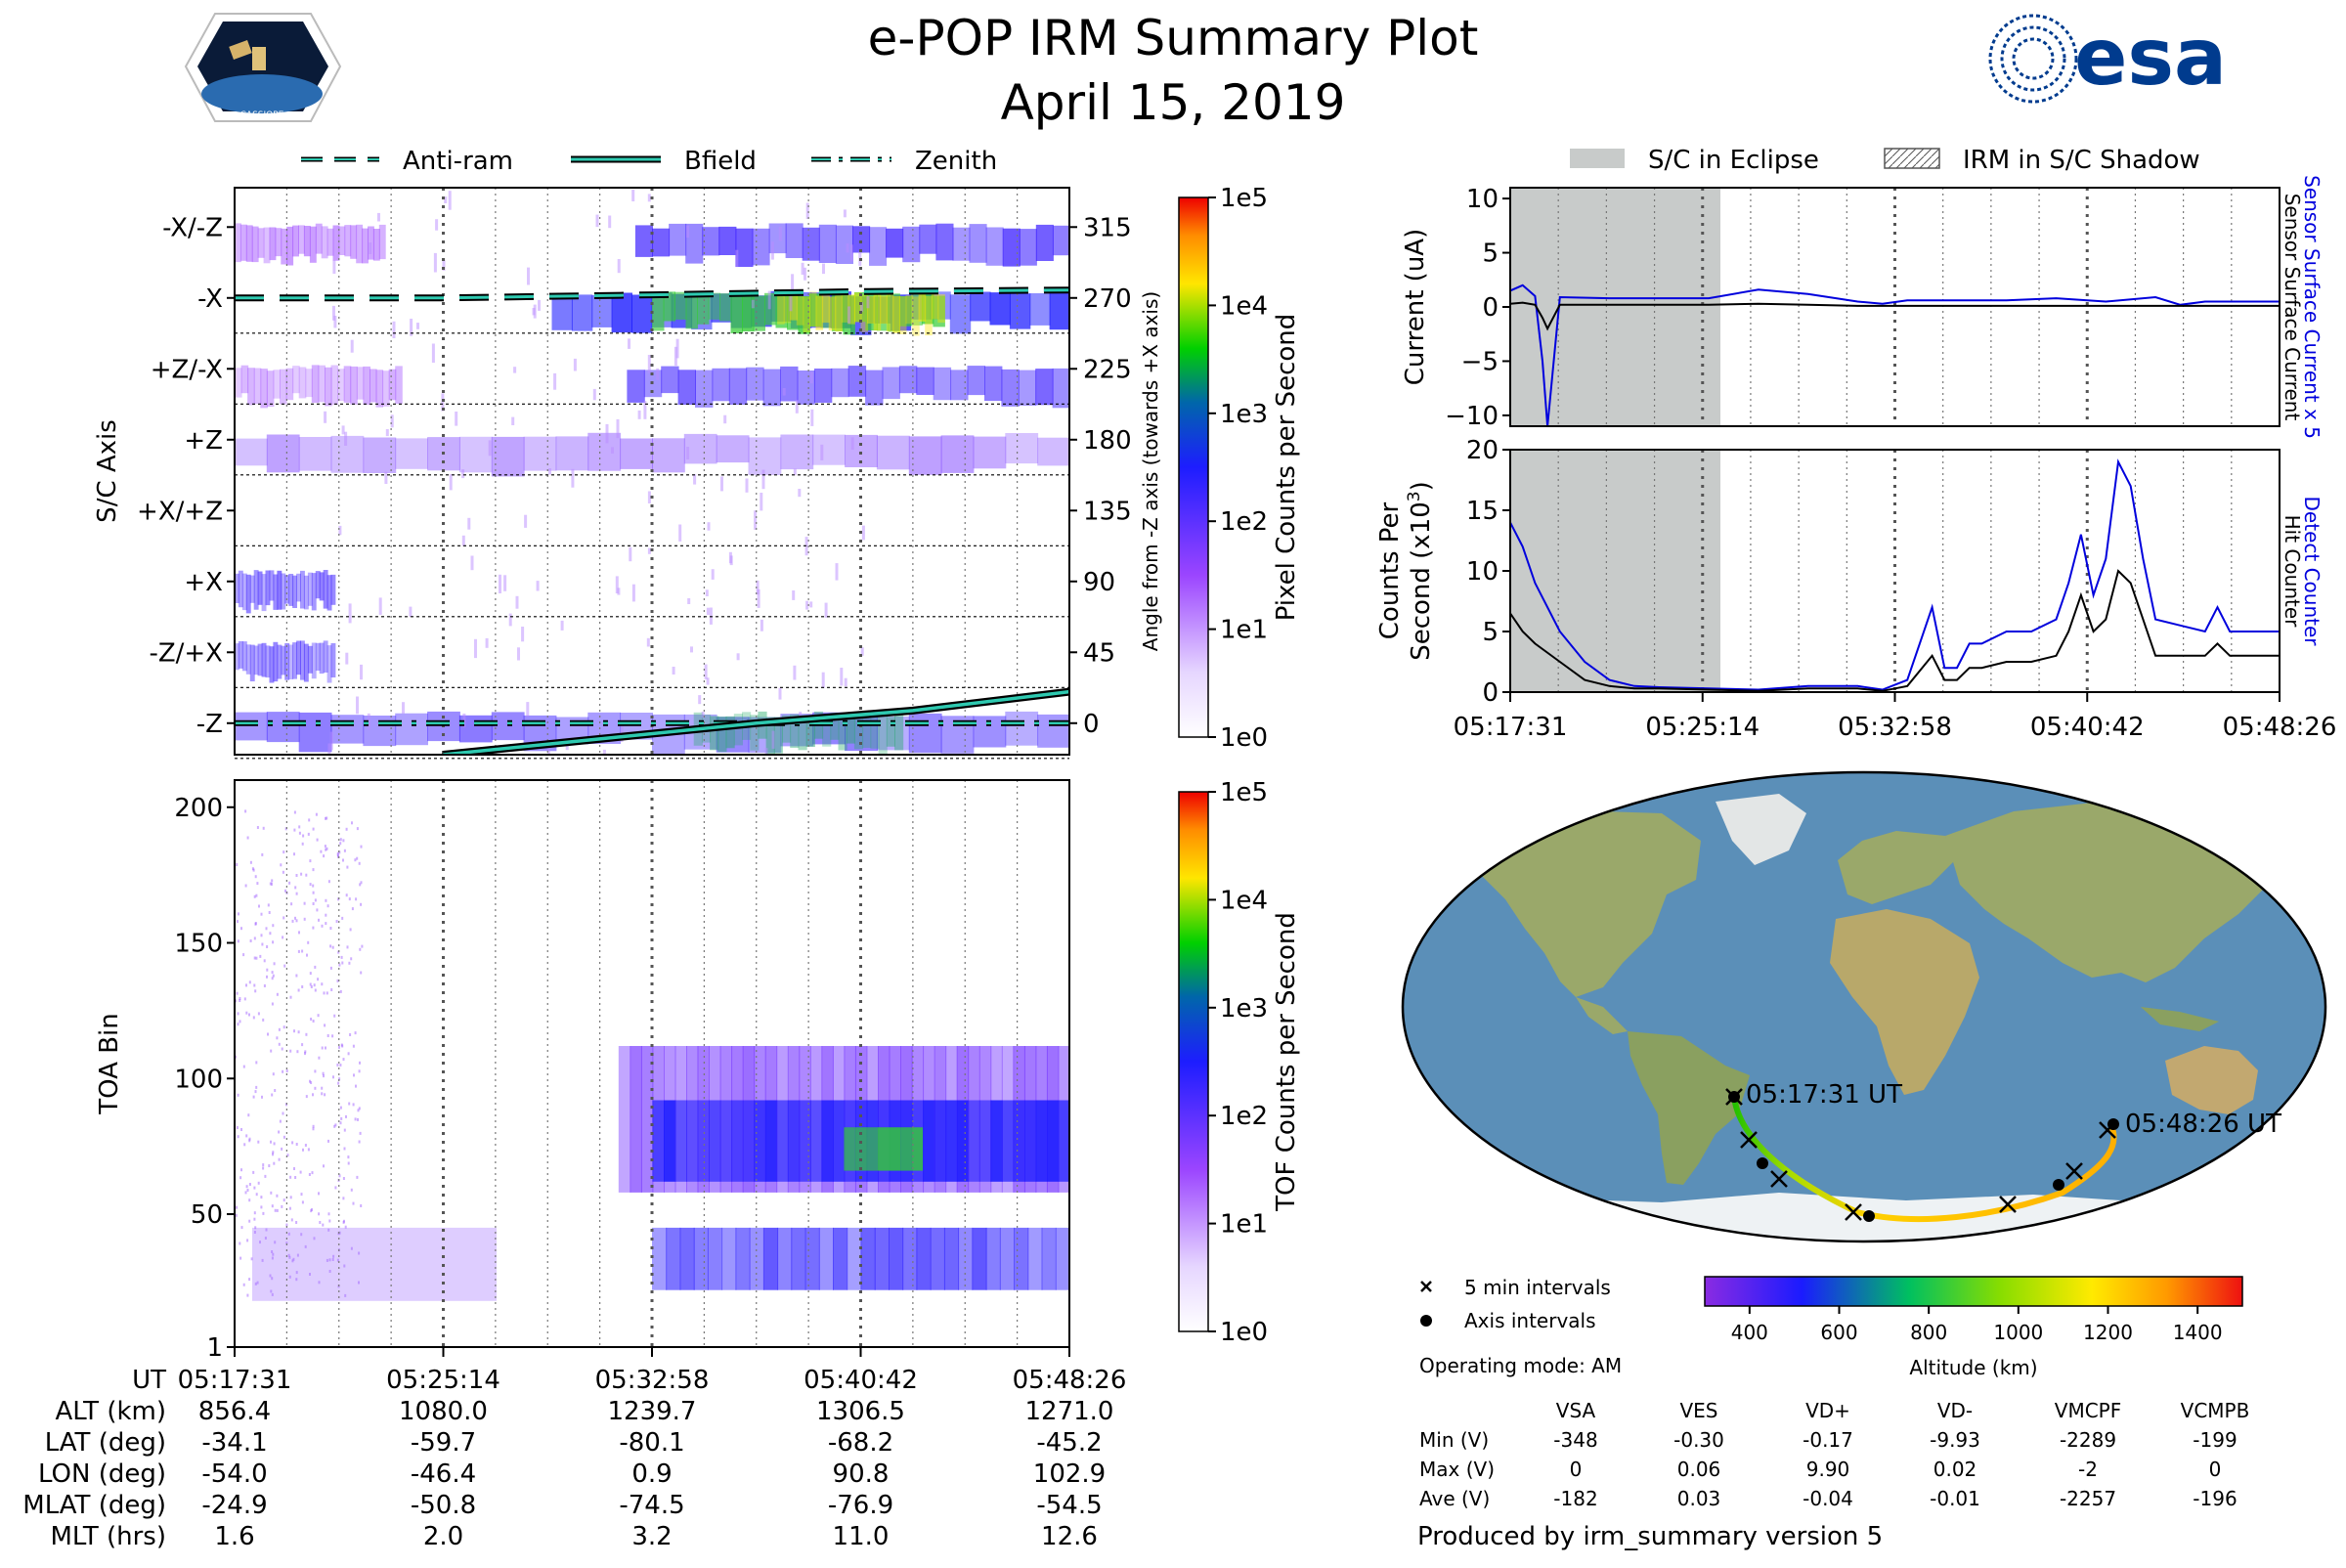 This screenshot has height=1568, width=2346. What do you see at coordinates (235, 1380) in the screenshot?
I see `time-xtick-label: 05:17:31` at bounding box center [235, 1380].